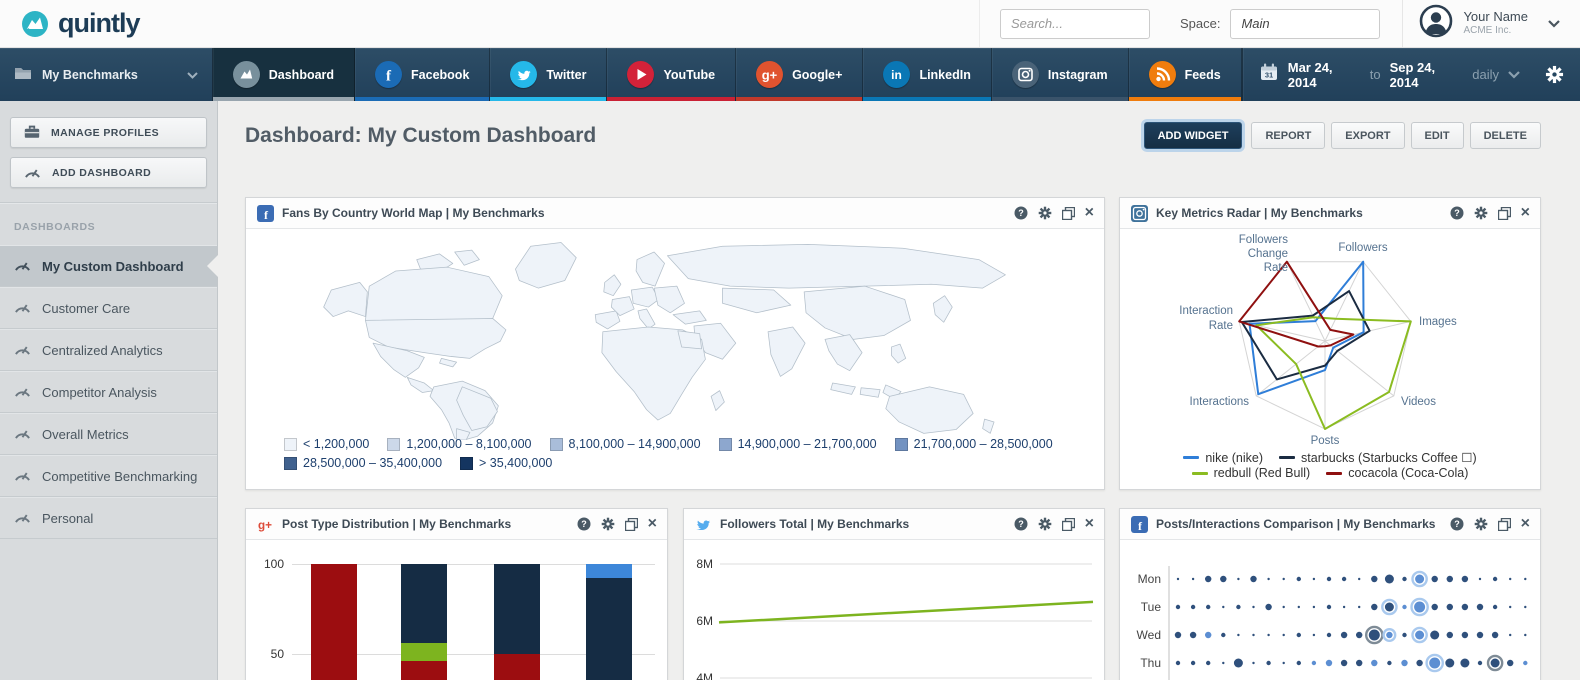  Describe the element at coordinates (423, 74) in the screenshot. I see `tab-facebook: f Facebook` at that location.